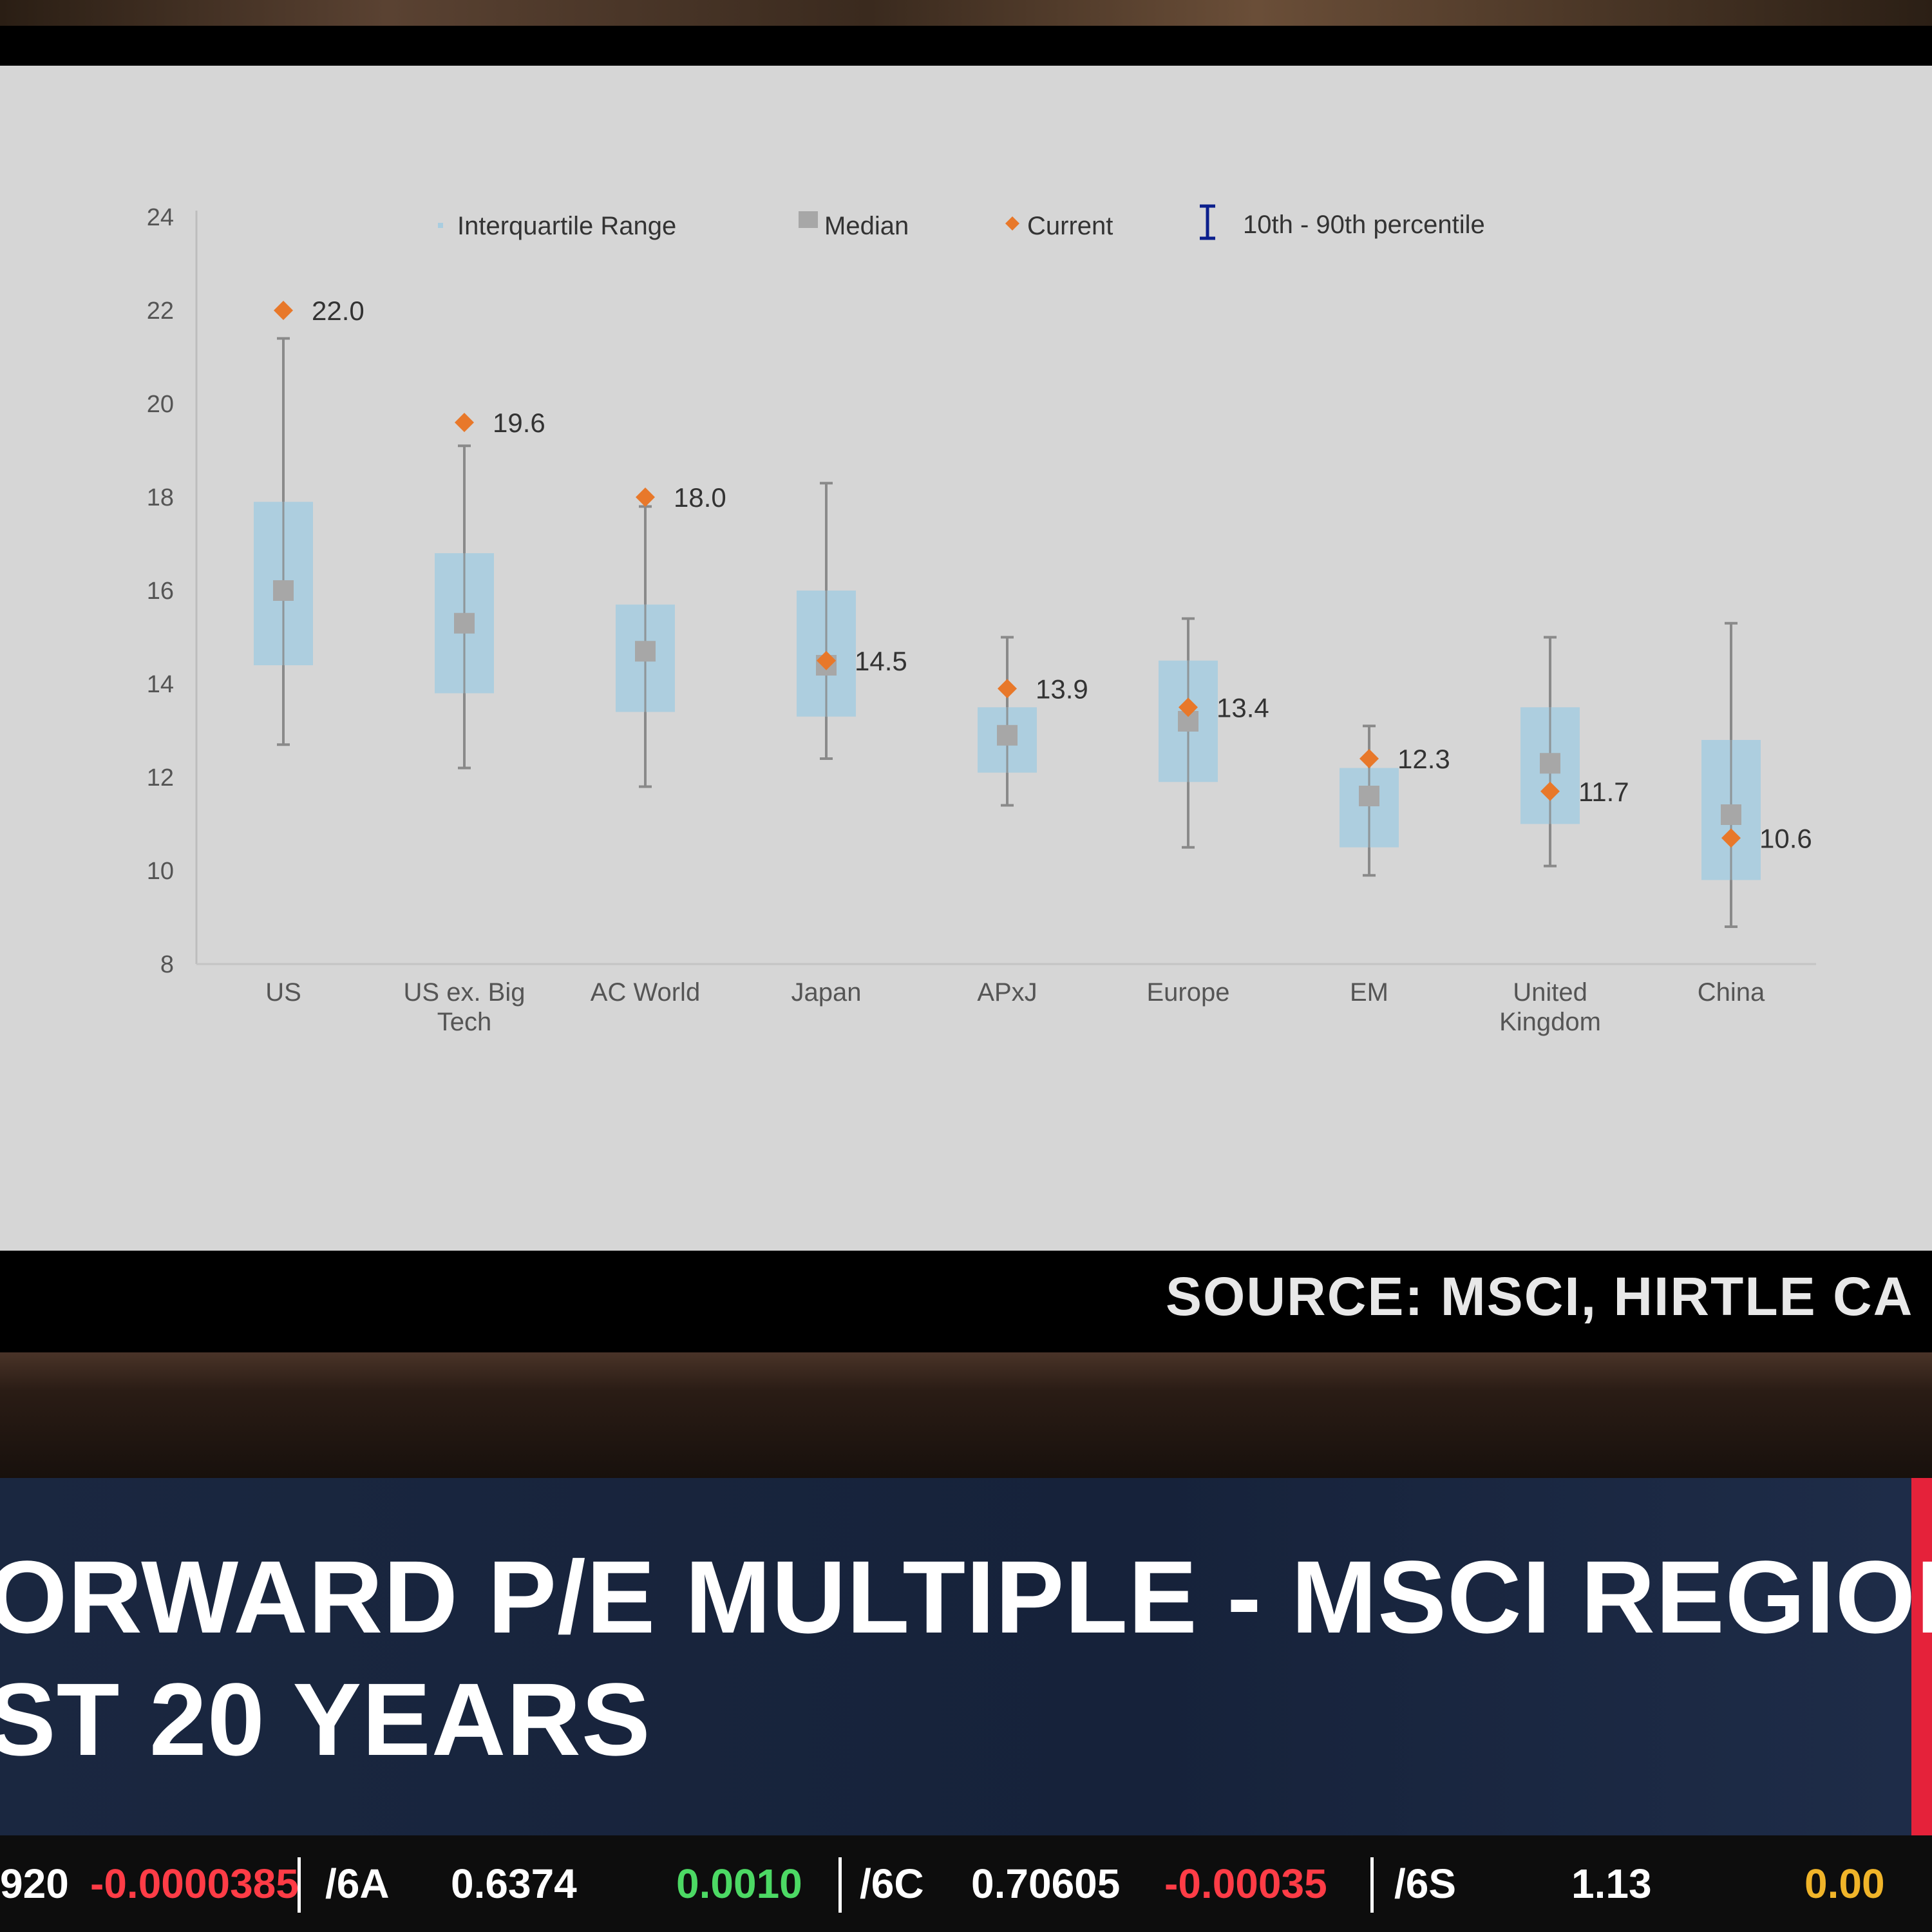 Image resolution: width=1932 pixels, height=1932 pixels. Describe the element at coordinates (160, 778) in the screenshot. I see `y-tick-label: 12` at that location.